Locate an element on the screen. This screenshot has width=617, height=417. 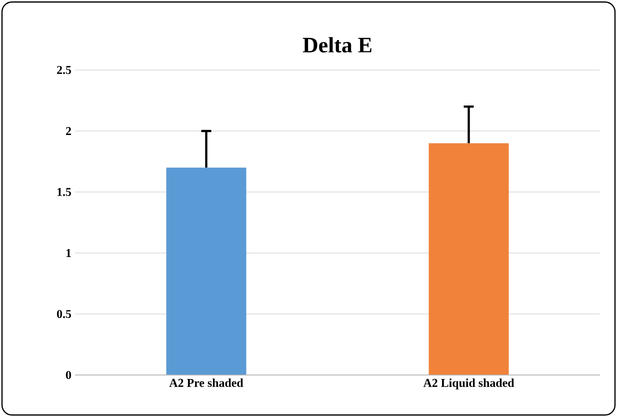
y-tick-label: 0 is located at coordinates (69, 375).